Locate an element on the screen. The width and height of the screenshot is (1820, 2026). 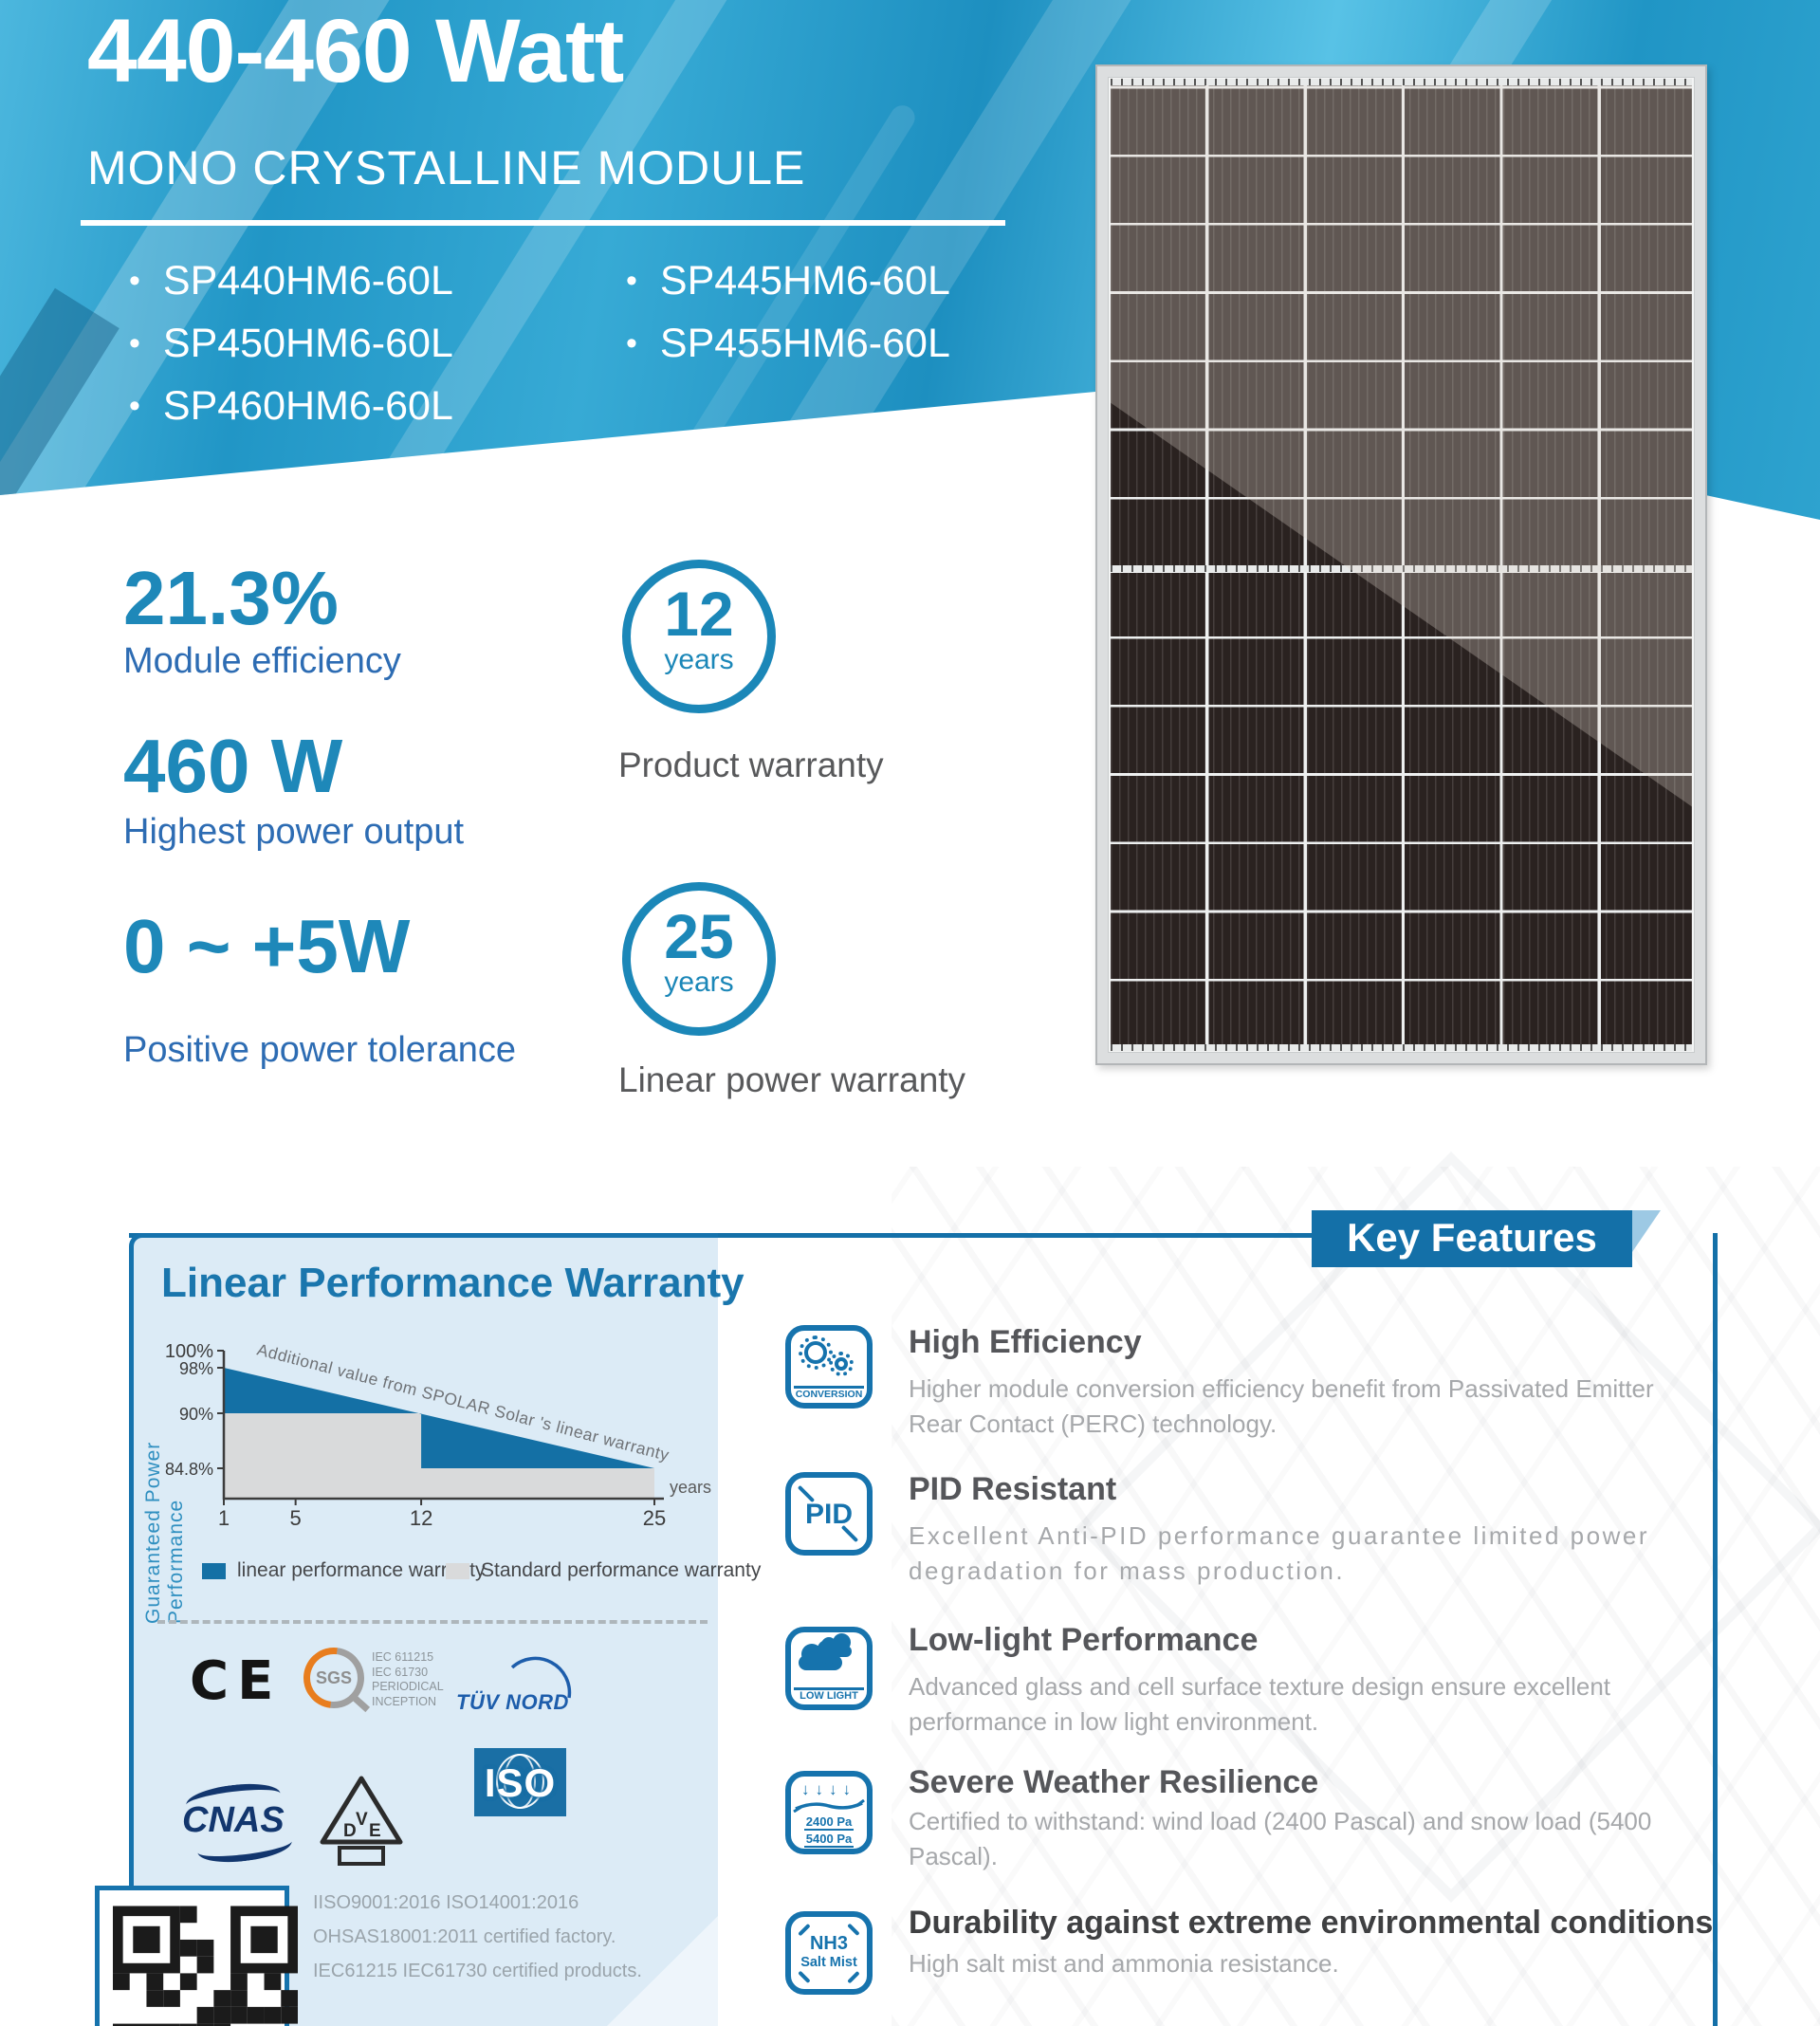
pid-icon: PID is located at coordinates (829, 1514).